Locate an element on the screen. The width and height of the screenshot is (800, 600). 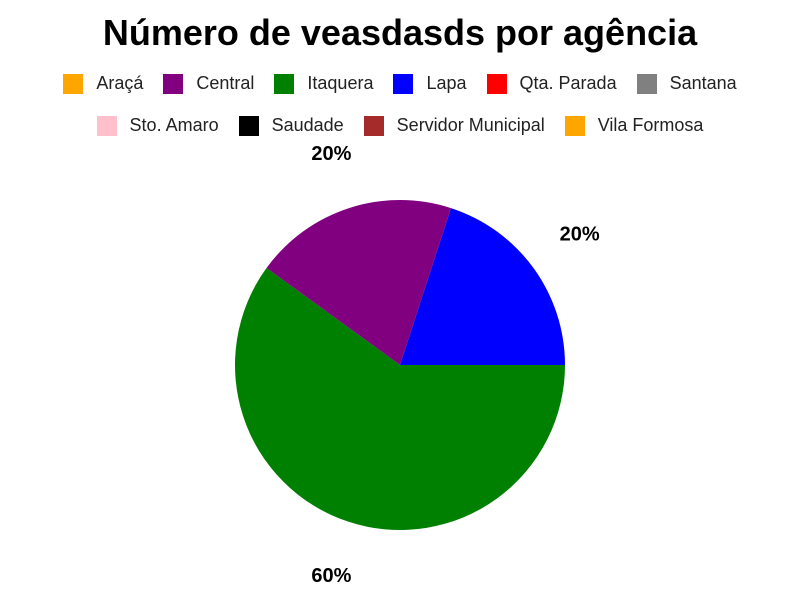
legend-item: Itaquera is located at coordinates (323, 83).